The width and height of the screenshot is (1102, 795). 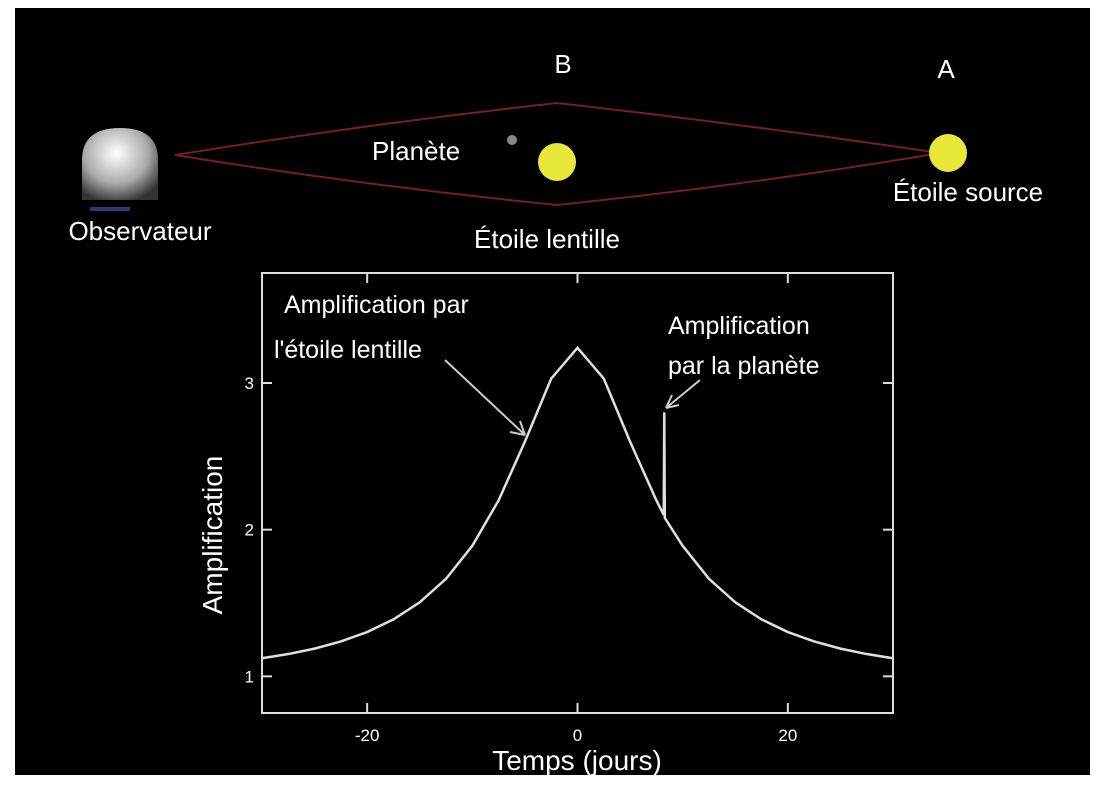 I want to click on planet, so click(x=512, y=140).